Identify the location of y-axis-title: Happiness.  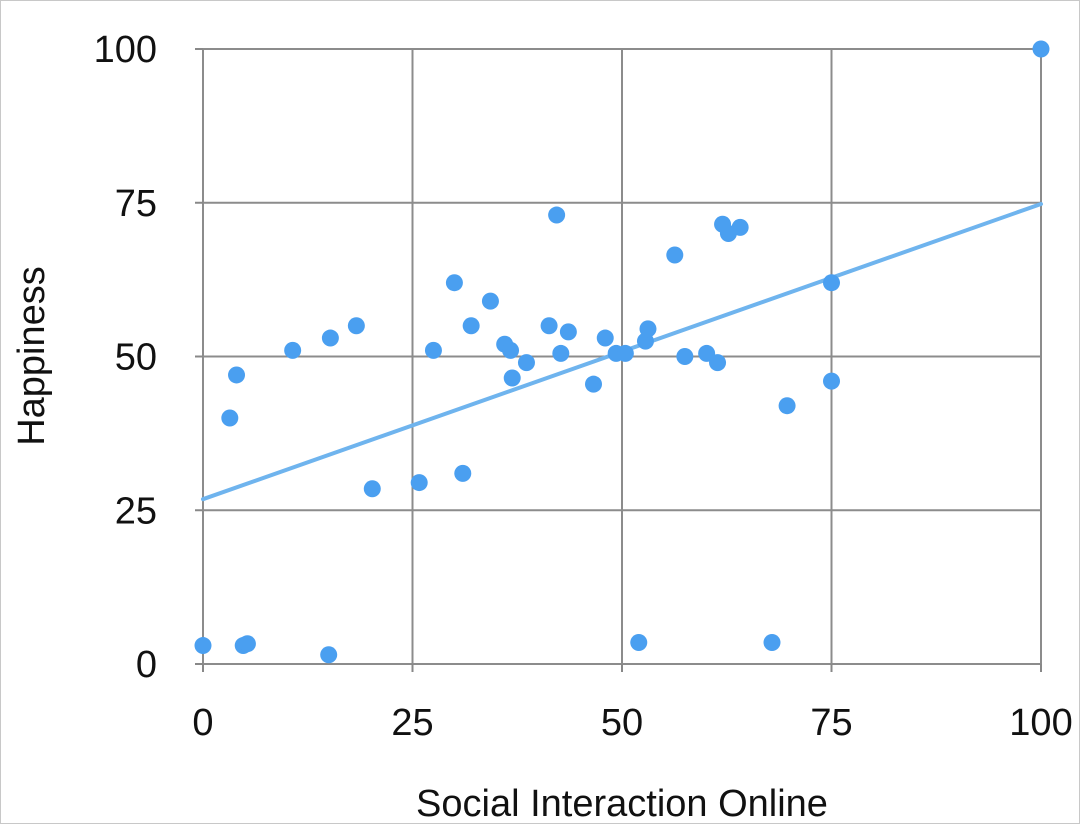
(32, 356).